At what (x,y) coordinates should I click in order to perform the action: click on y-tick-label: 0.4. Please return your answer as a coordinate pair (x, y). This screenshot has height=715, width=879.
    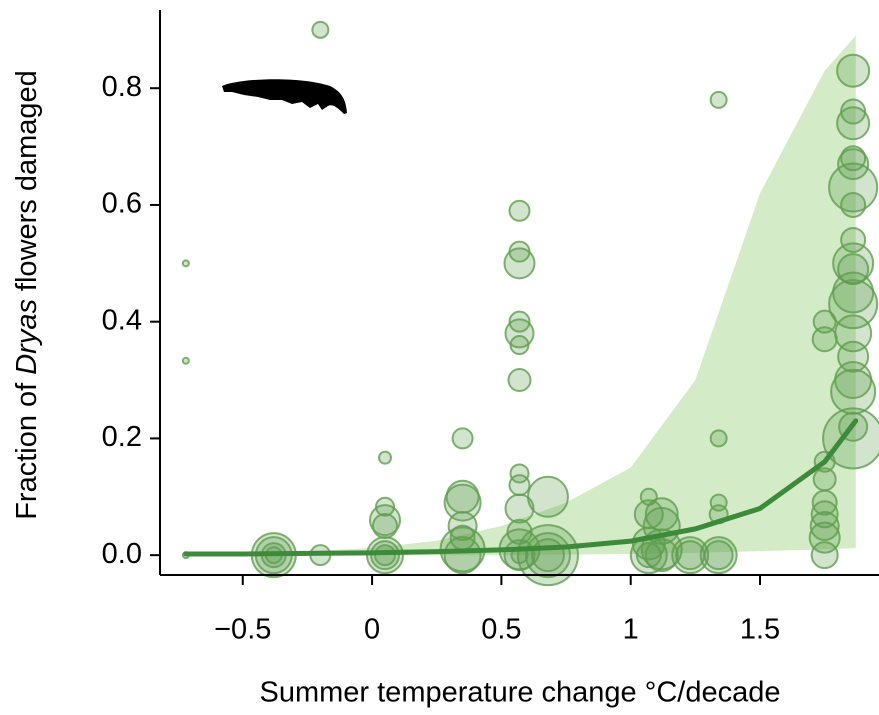
    Looking at the image, I should click on (122, 320).